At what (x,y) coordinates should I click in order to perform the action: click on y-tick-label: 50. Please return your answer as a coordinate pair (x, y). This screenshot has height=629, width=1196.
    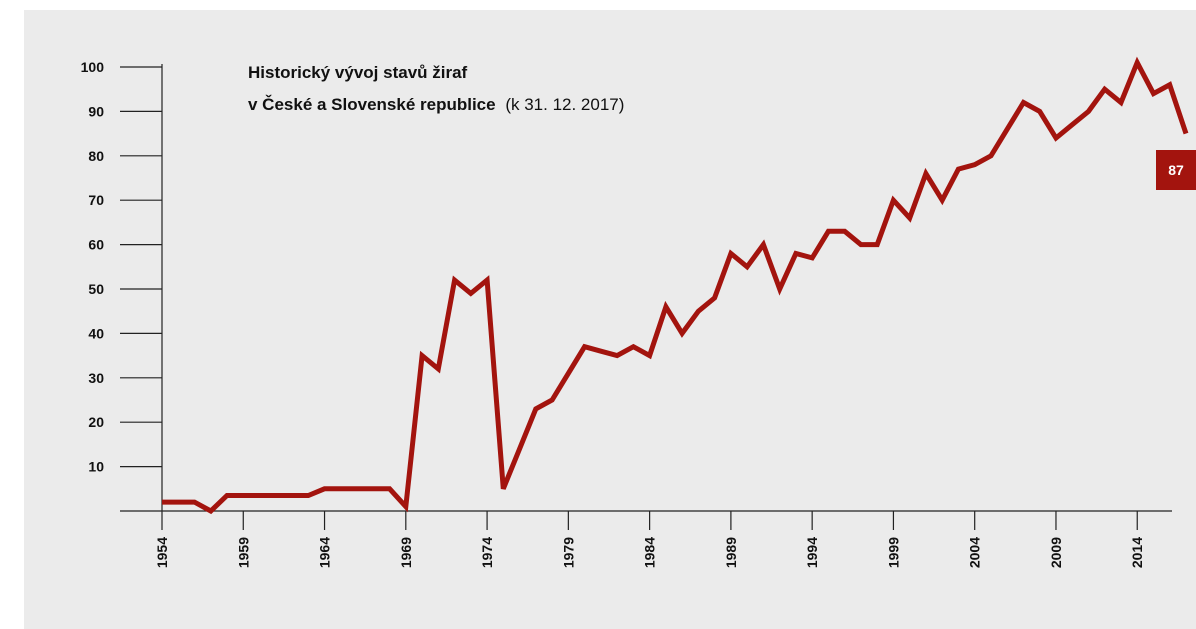
    Looking at the image, I should click on (96, 289).